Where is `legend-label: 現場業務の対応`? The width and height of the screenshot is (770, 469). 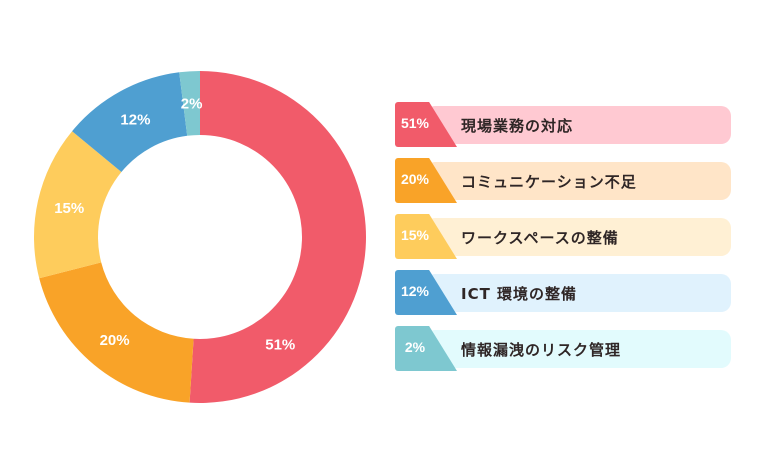 legend-label: 現場業務の対応 is located at coordinates (517, 126).